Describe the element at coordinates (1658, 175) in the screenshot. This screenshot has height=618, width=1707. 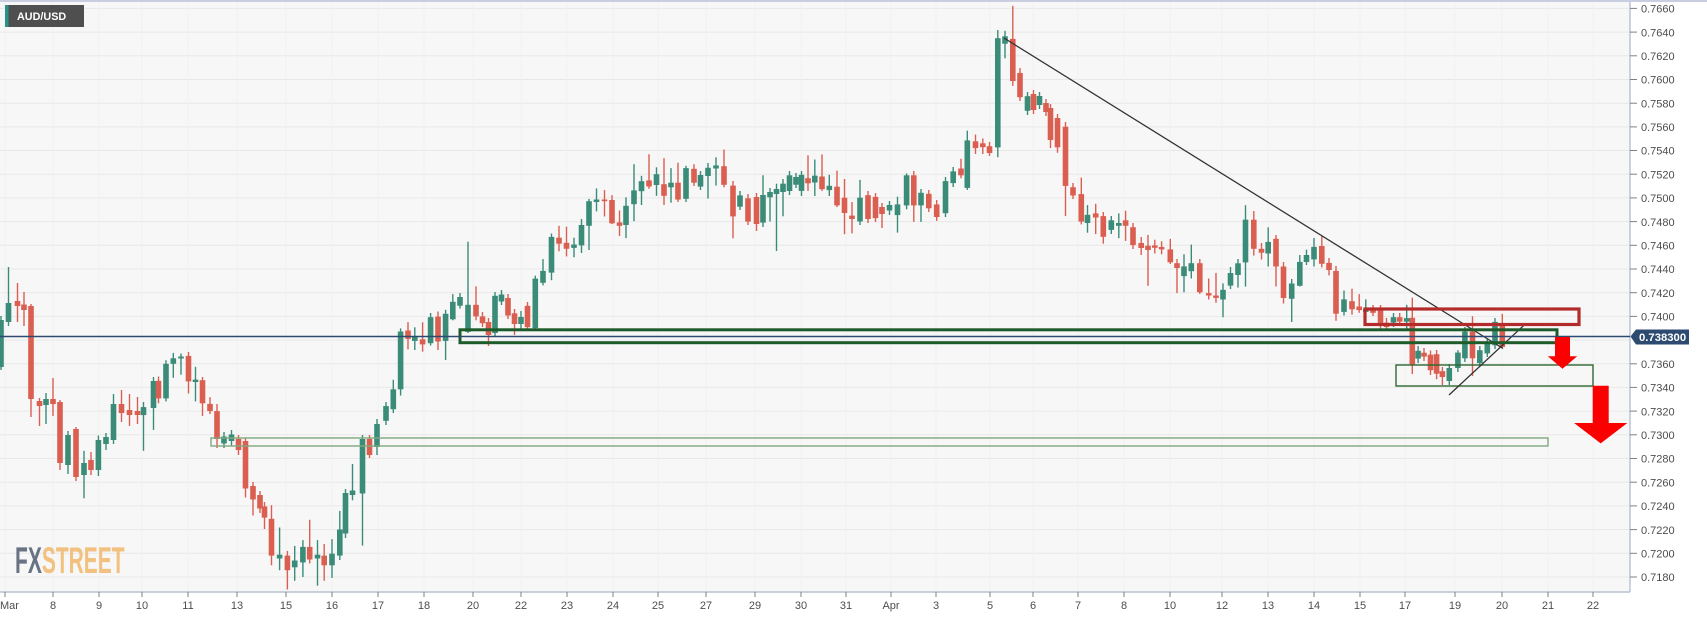
I see `svg-text: 0.7520` at that location.